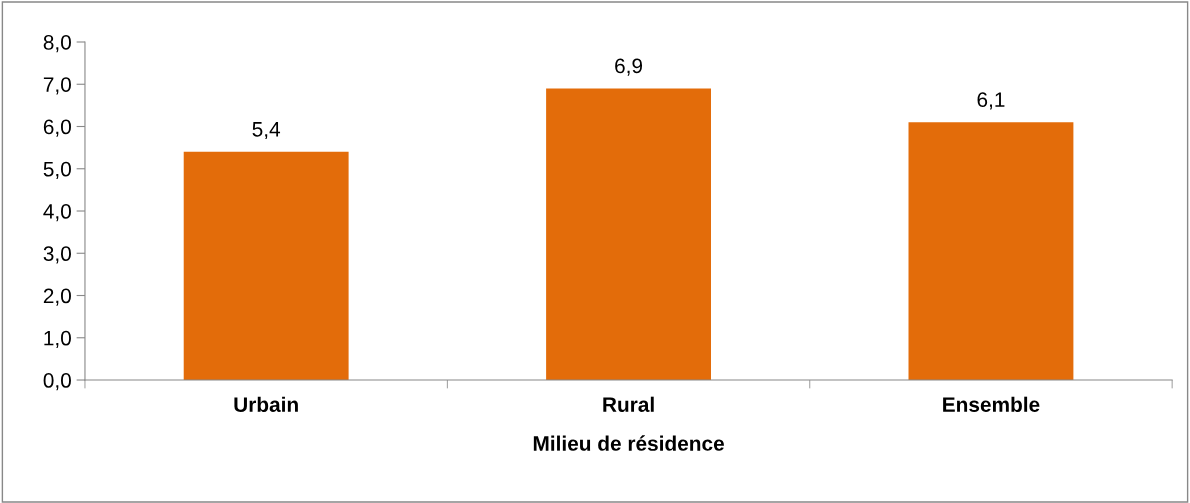 This screenshot has width=1190, height=503. Describe the element at coordinates (628, 443) in the screenshot. I see `x-axis-title: Milieu de résidence` at that location.